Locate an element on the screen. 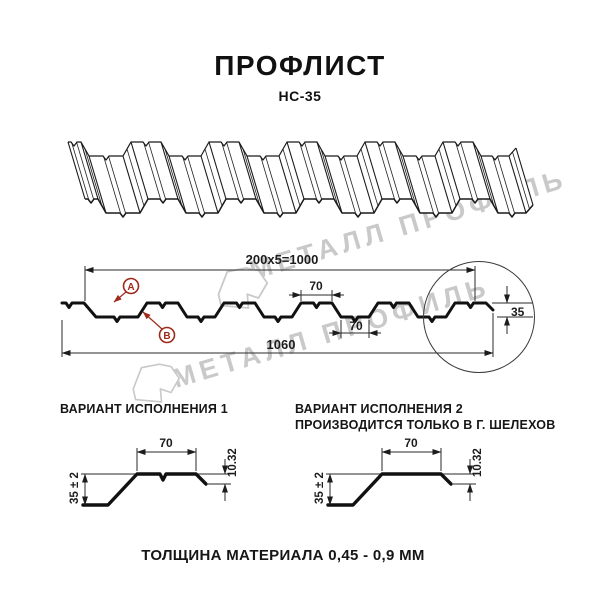 This screenshot has height=600, width=600. v2-dim-lip: 10.32 is located at coordinates (478, 462).